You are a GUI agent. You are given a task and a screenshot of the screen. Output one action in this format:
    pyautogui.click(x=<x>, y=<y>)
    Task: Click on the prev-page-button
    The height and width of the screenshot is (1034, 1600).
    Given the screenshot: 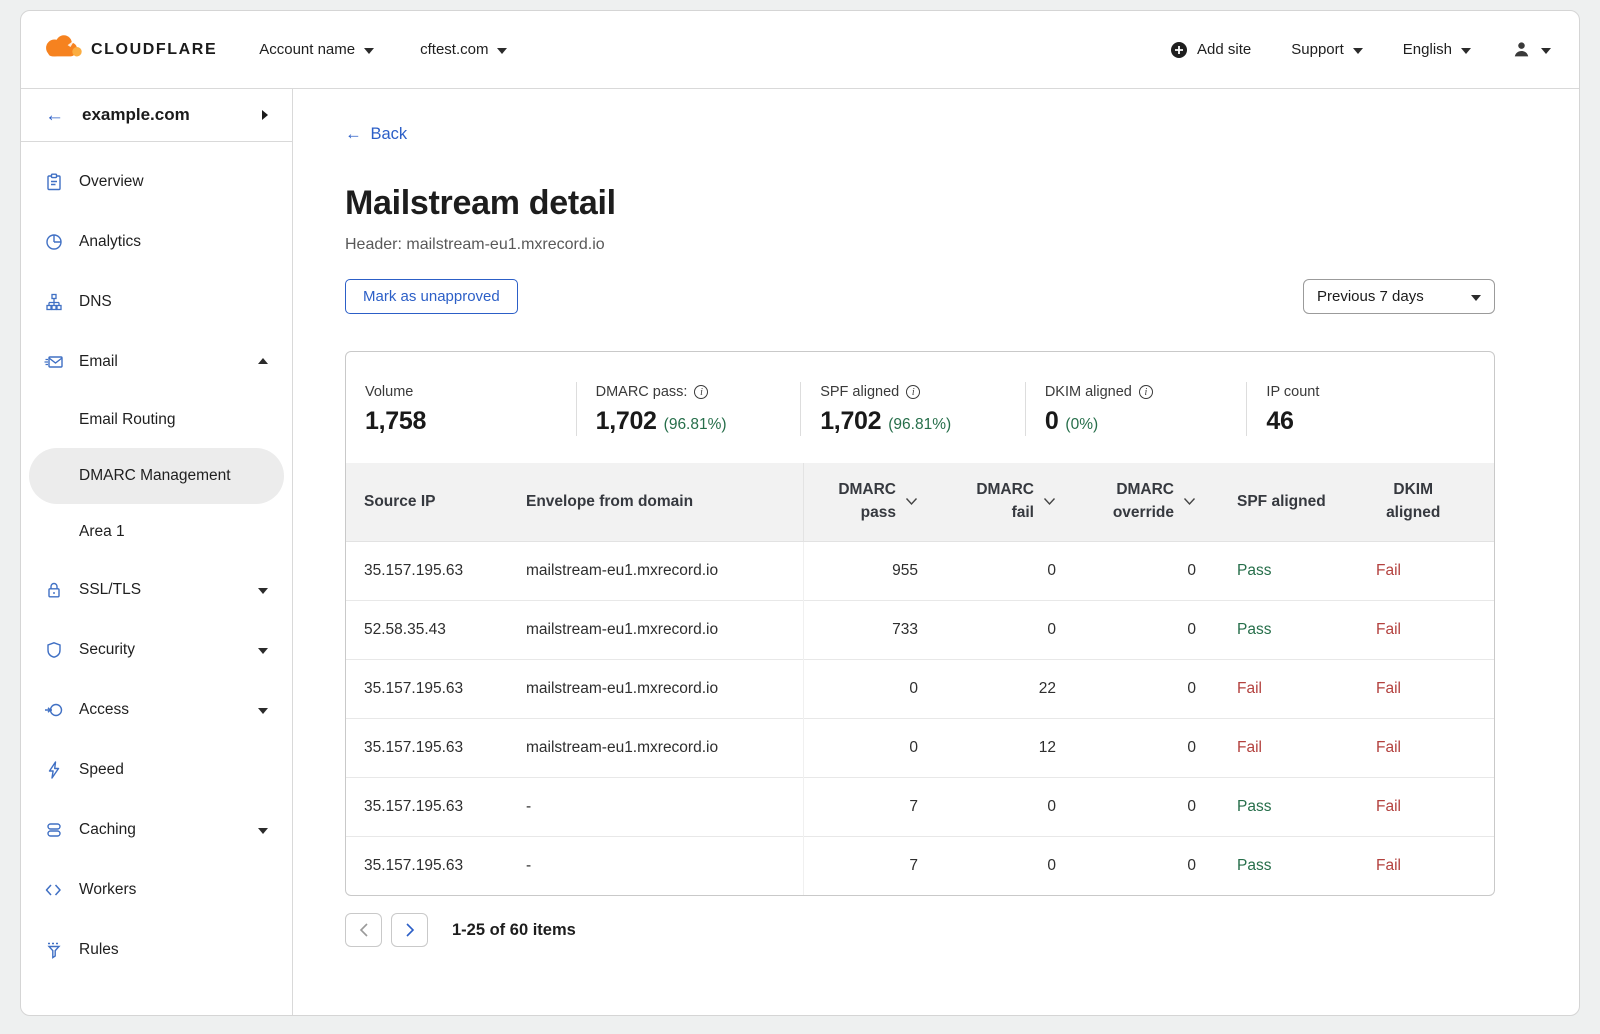 What is the action you would take?
    pyautogui.click(x=363, y=930)
    